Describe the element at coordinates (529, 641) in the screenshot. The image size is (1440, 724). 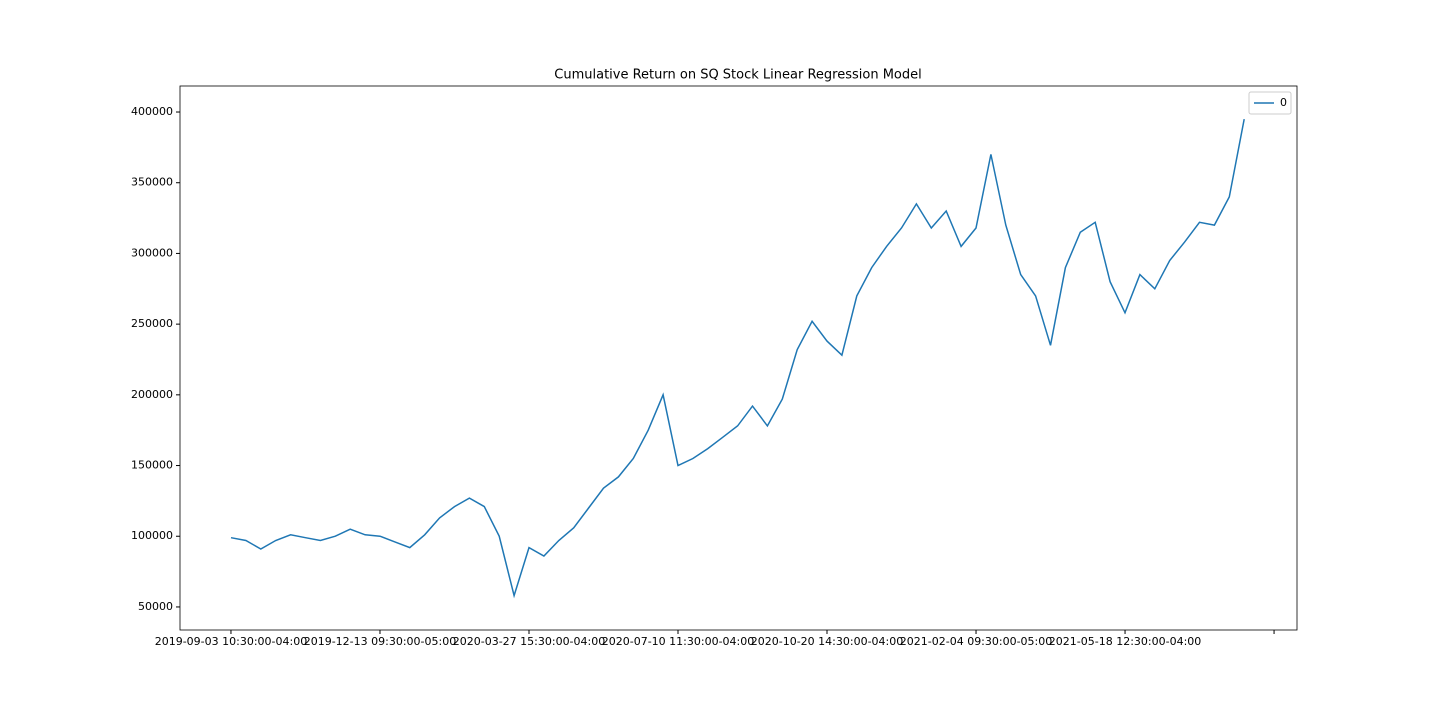
I see `x-tick-label: 2020-03-27 15:30:00-04:00` at that location.